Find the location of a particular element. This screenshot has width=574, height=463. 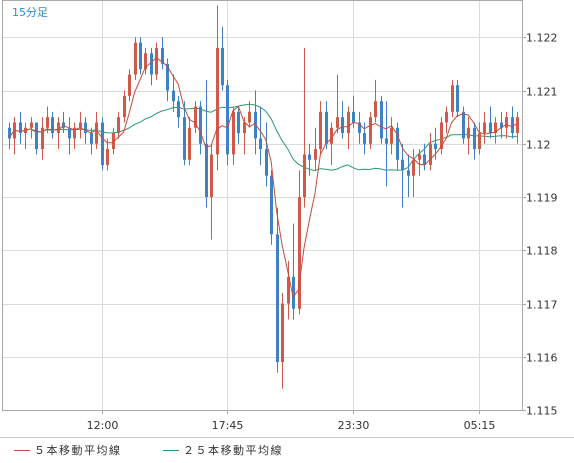

timeframe-label: 15分足 is located at coordinates (30, 12).